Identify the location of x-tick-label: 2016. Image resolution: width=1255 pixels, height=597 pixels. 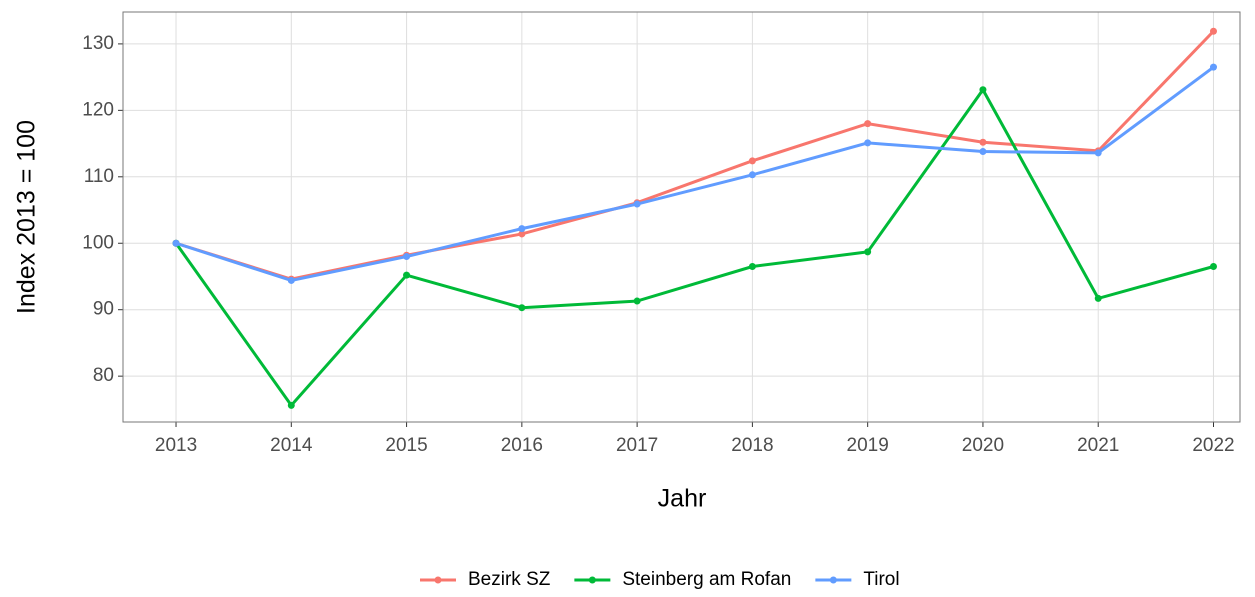
(522, 445).